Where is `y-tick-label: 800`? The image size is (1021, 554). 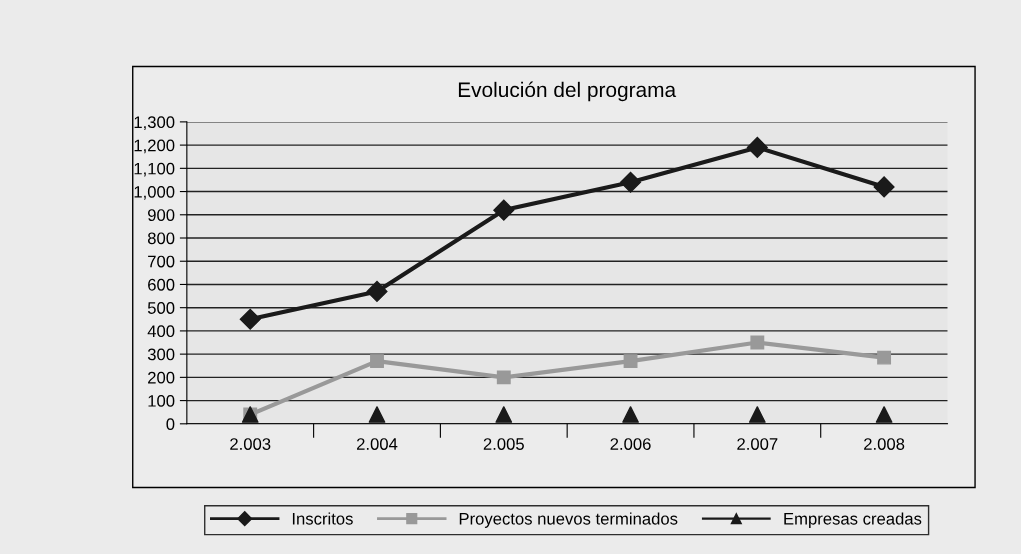
y-tick-label: 800 is located at coordinates (161, 238).